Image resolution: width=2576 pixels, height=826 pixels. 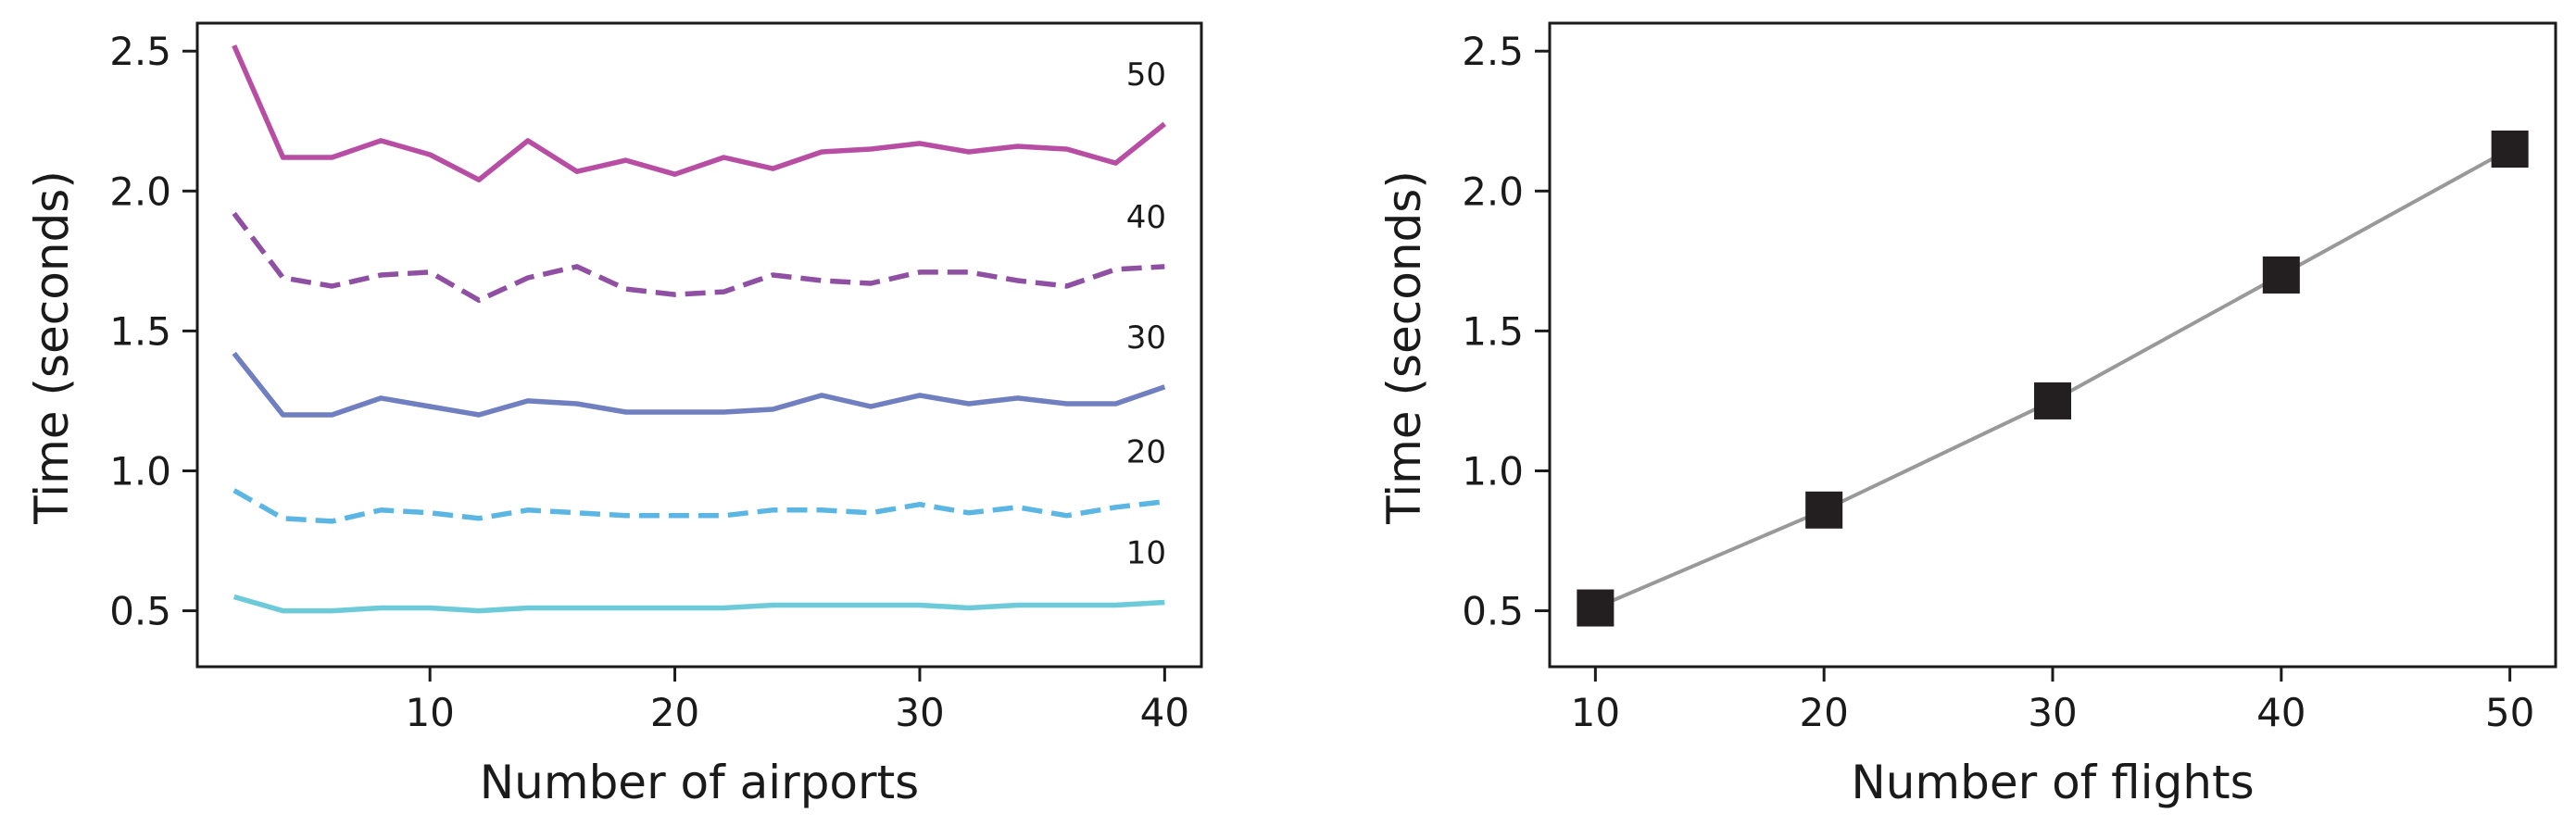 I want to click on x-tick-label-flights: 40, so click(x=2281, y=712).